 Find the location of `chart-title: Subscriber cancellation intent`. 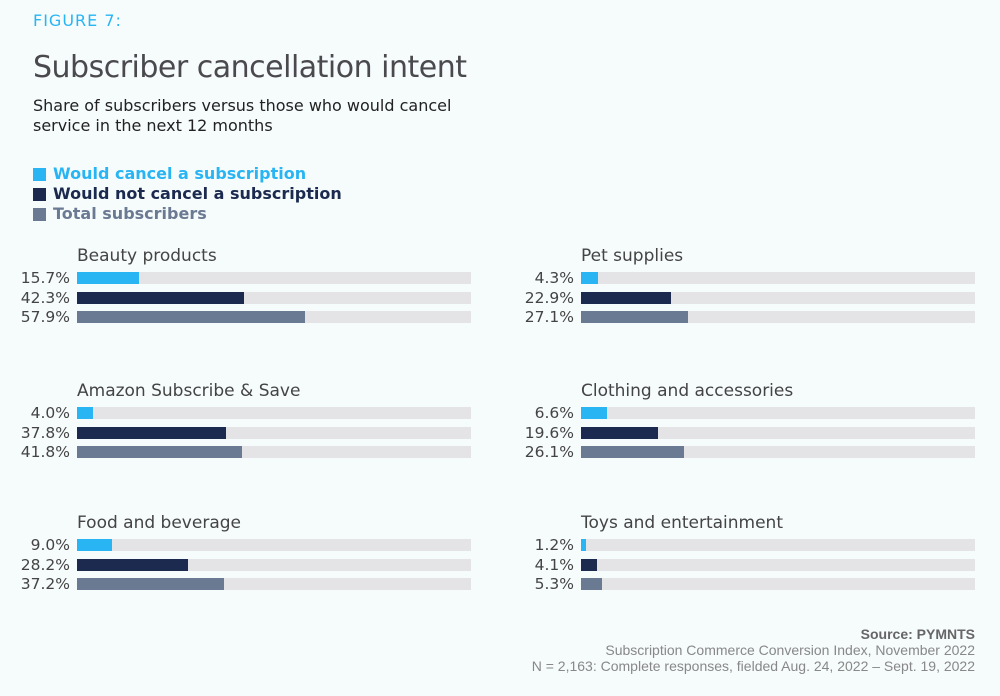

chart-title: Subscriber cancellation intent is located at coordinates (250, 67).